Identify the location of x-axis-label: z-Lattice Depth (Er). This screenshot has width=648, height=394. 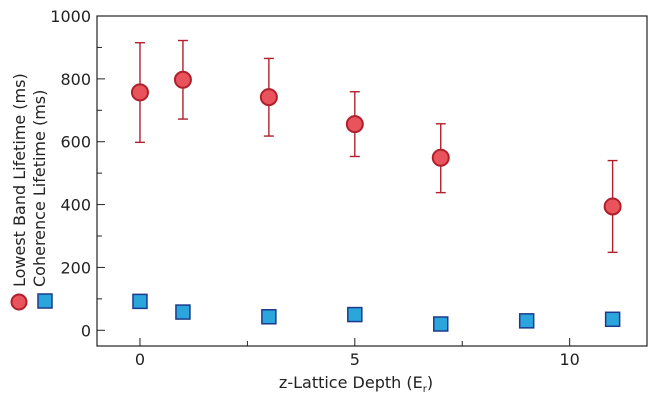
(356, 383).